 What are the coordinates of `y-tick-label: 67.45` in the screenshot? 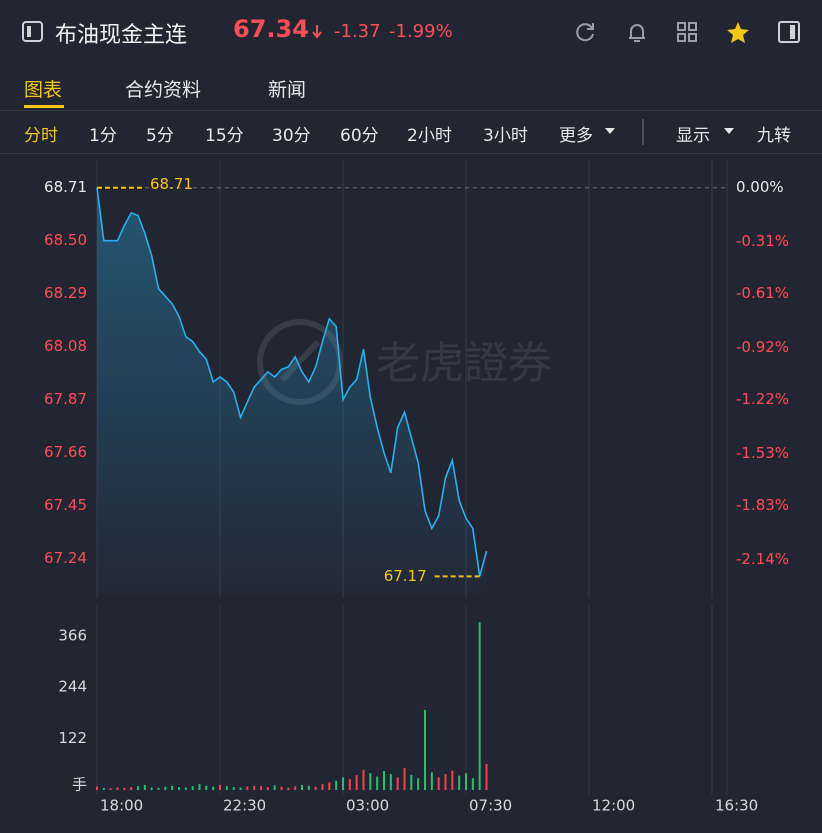 It's located at (65, 505).